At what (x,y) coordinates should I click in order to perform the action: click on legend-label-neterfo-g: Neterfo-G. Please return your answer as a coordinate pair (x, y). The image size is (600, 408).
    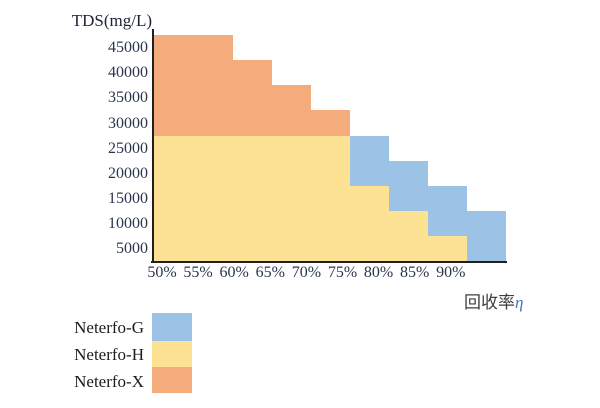
    Looking at the image, I should click on (109, 327).